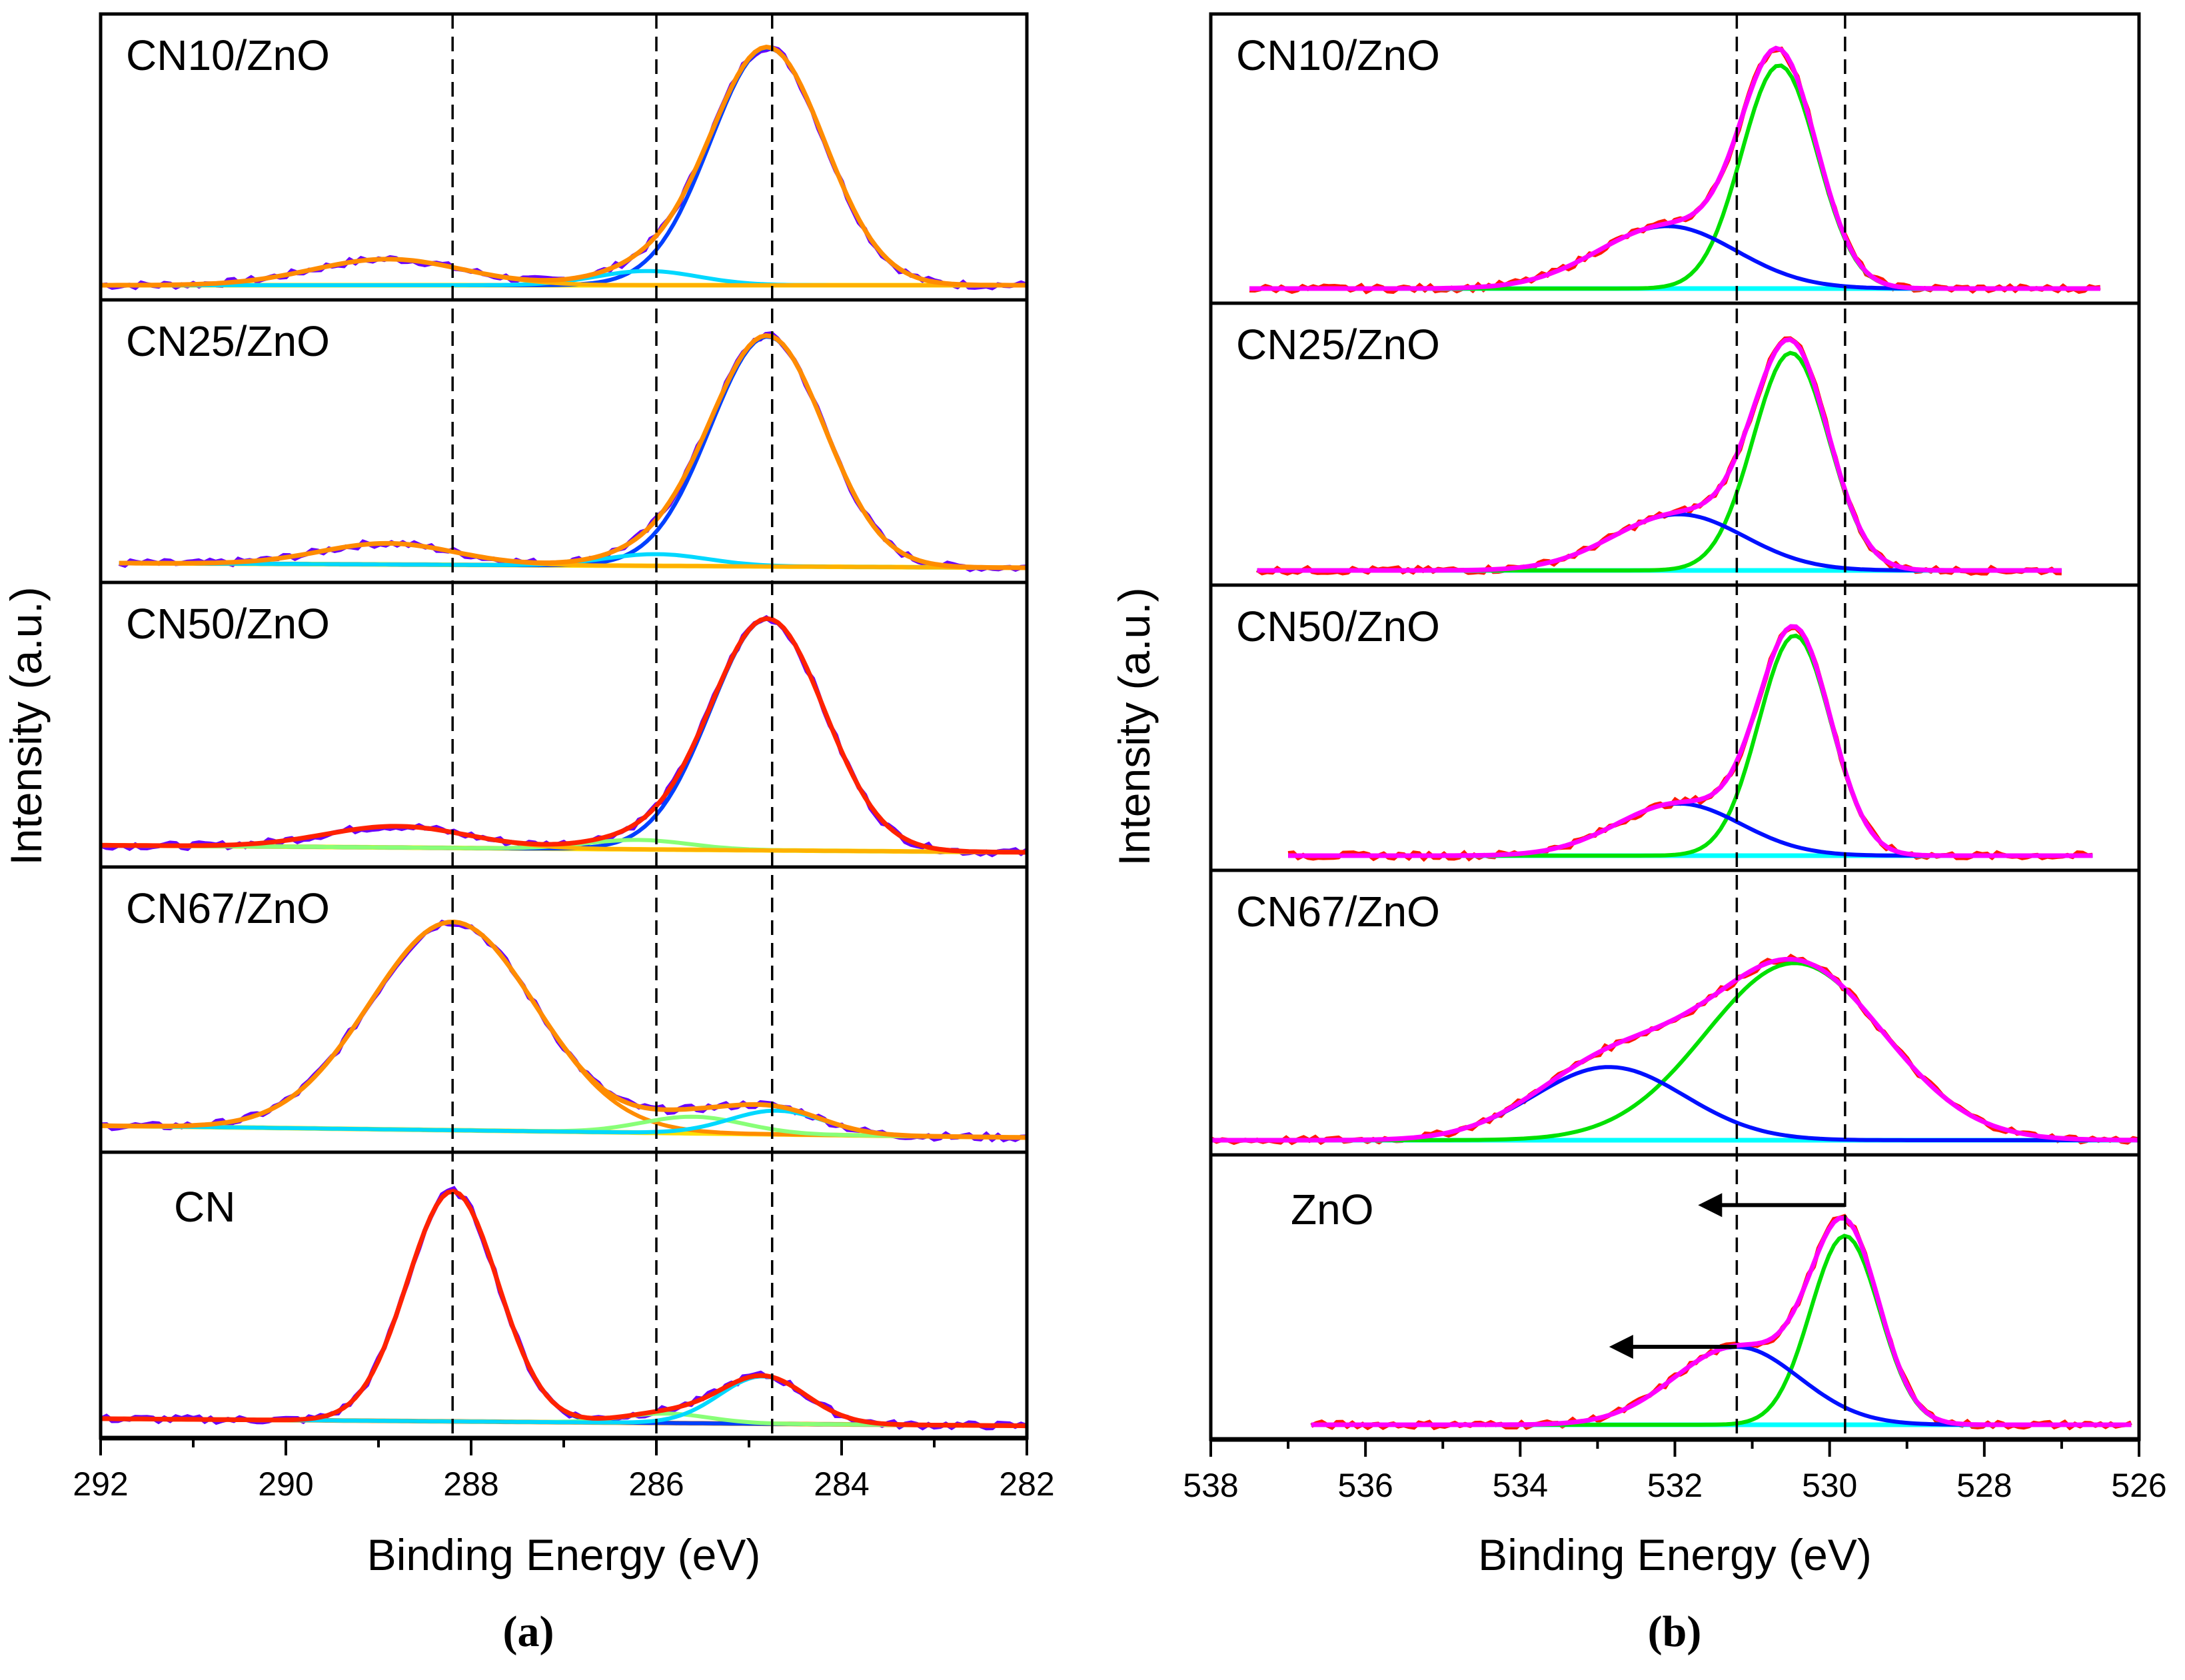 The height and width of the screenshot is (1680, 2185). Describe the element at coordinates (205, 1207) in the screenshot. I see `sample-label: CN` at that location.